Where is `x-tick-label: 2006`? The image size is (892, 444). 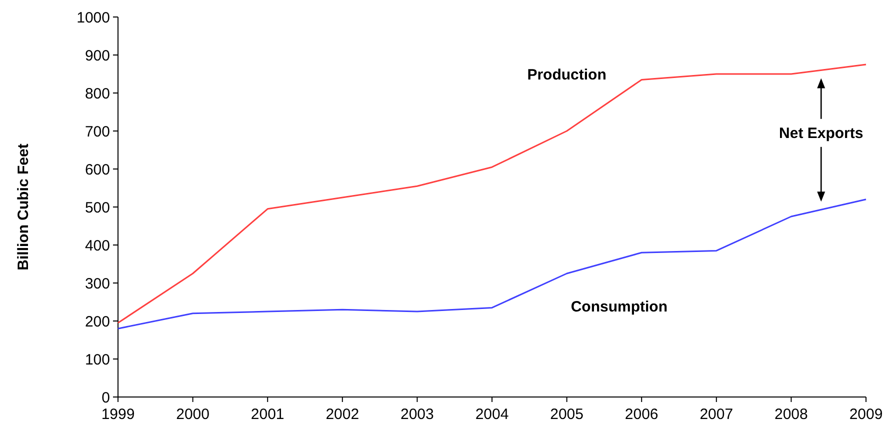 x-tick-label: 2006 is located at coordinates (641, 414).